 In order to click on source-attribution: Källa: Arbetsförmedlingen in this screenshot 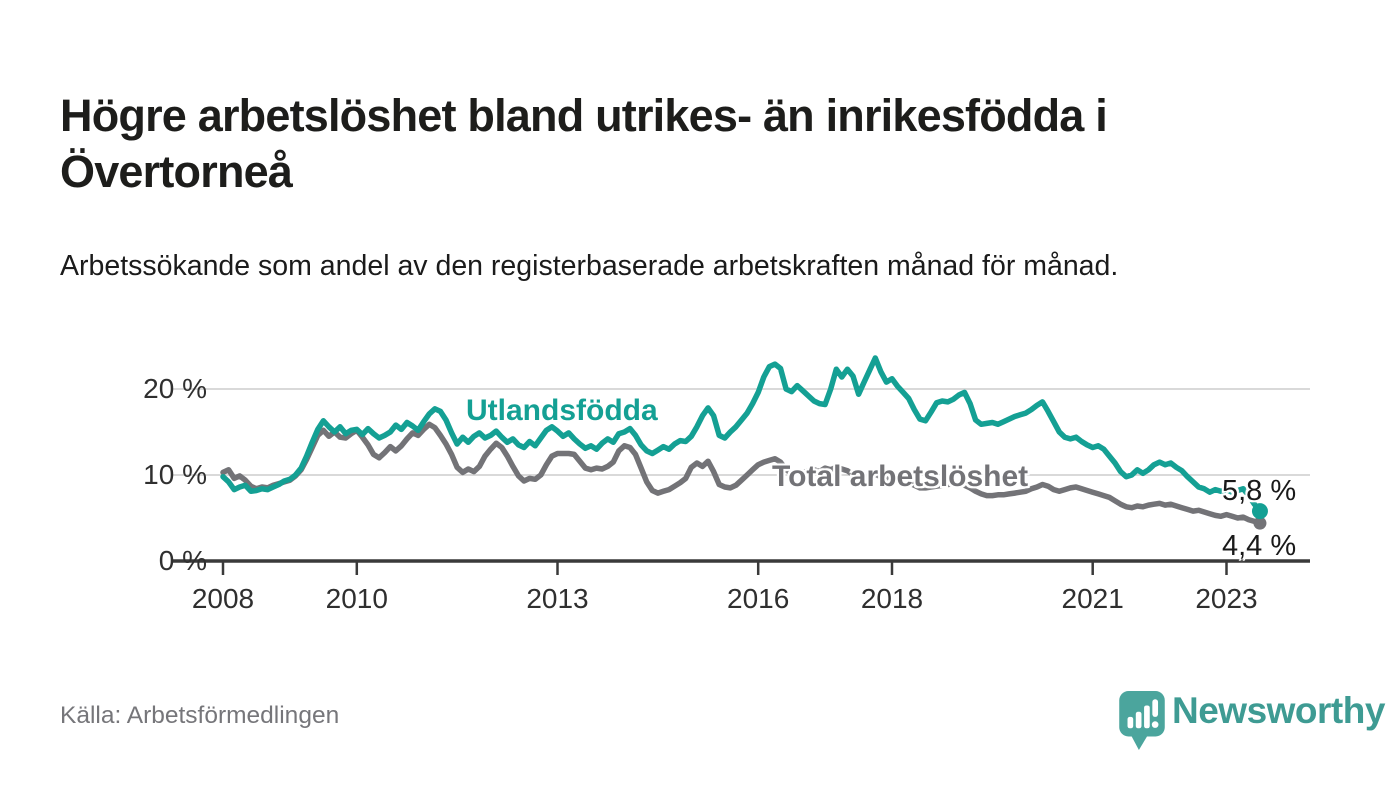, I will do `click(200, 715)`.